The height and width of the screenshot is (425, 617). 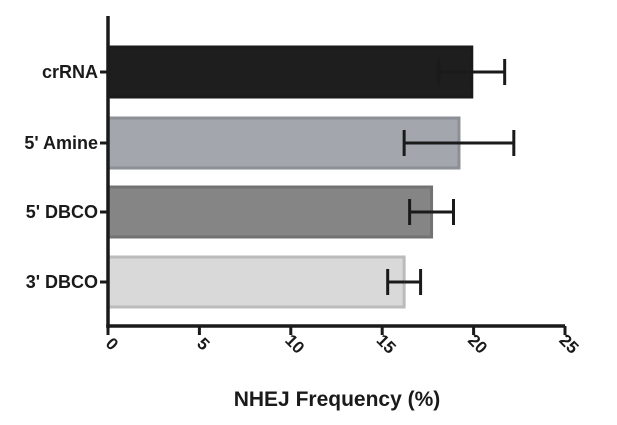 What do you see at coordinates (62, 282) in the screenshot?
I see `category-label: 3' DBCO` at bounding box center [62, 282].